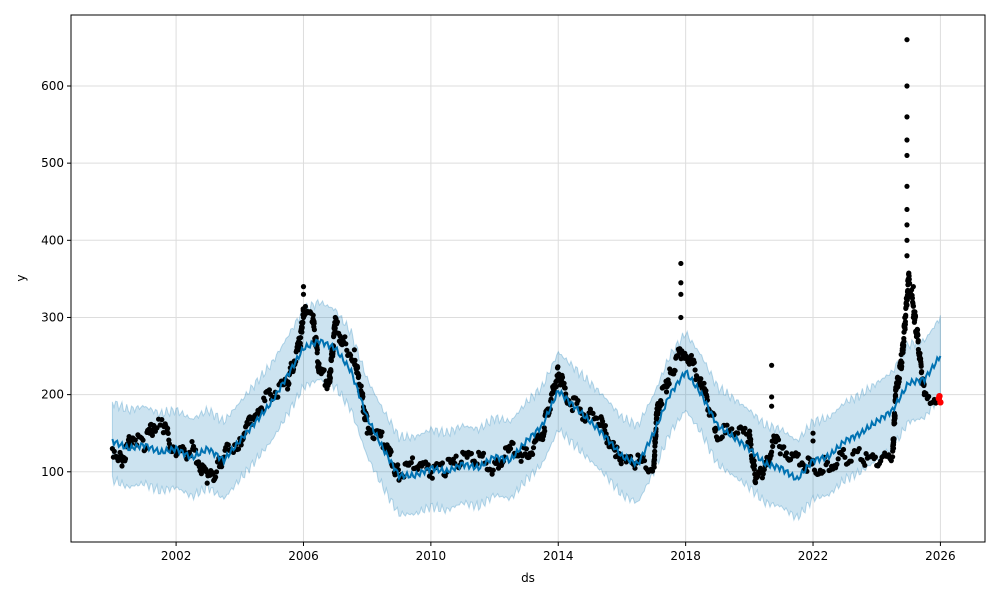 The width and height of the screenshot is (1000, 604). What do you see at coordinates (52, 395) in the screenshot?
I see `y-tick-label: 200` at bounding box center [52, 395].